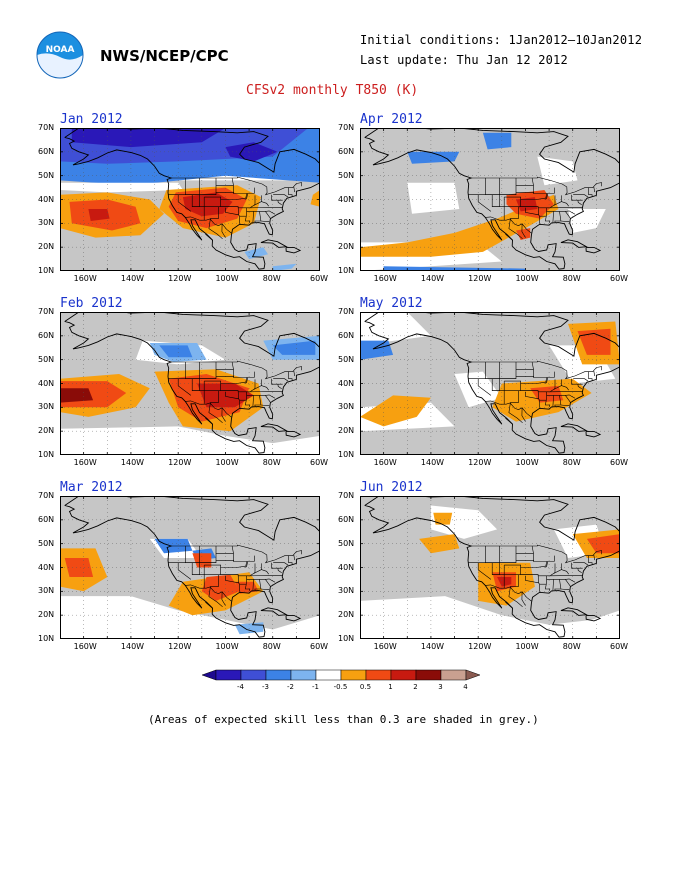 This screenshot has width=680, height=880. I want to click on colorbar-label: -0.5, so click(341, 687).